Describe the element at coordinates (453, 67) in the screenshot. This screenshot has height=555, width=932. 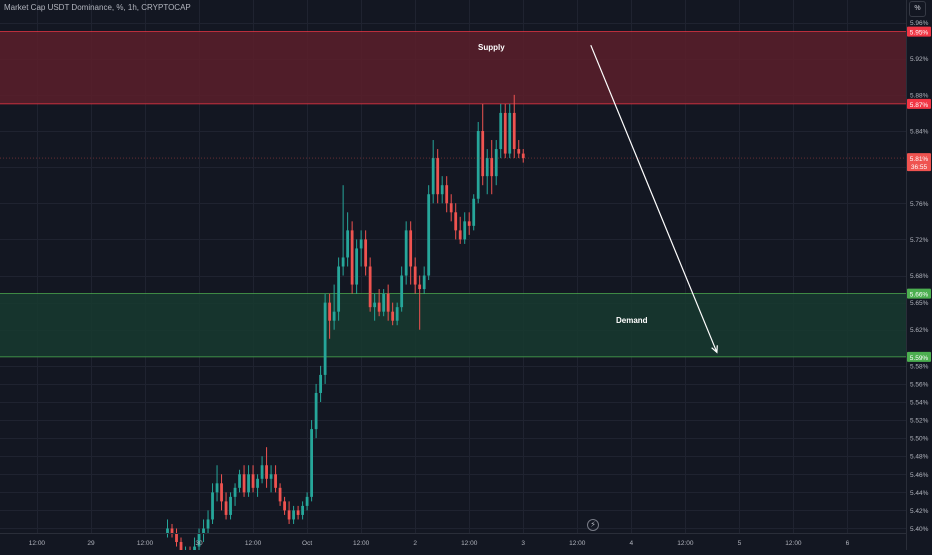
I see `supply-zone` at that location.